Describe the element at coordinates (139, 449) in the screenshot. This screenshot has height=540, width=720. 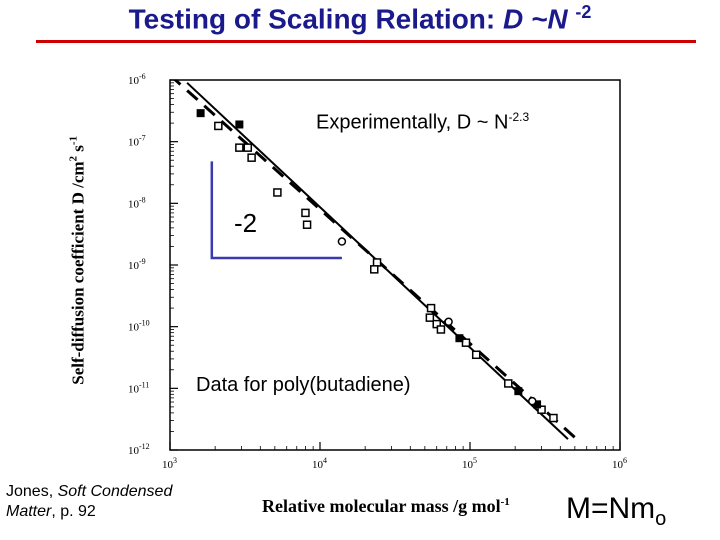
I see `y-tick-label: 10⁻¹²` at that location.